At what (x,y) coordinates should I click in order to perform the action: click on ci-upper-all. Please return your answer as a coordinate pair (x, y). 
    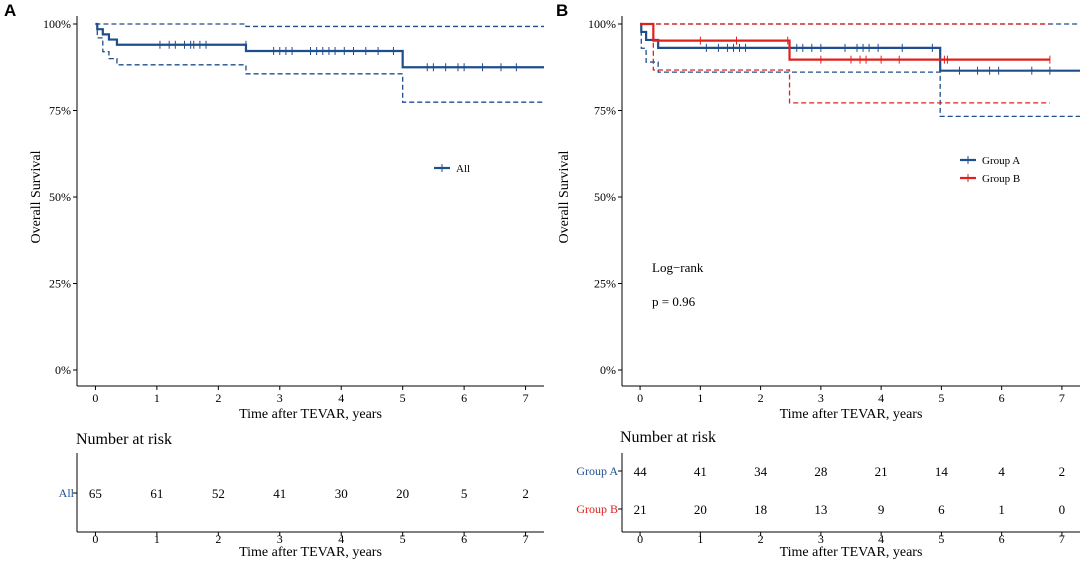
    Looking at the image, I should click on (319, 25).